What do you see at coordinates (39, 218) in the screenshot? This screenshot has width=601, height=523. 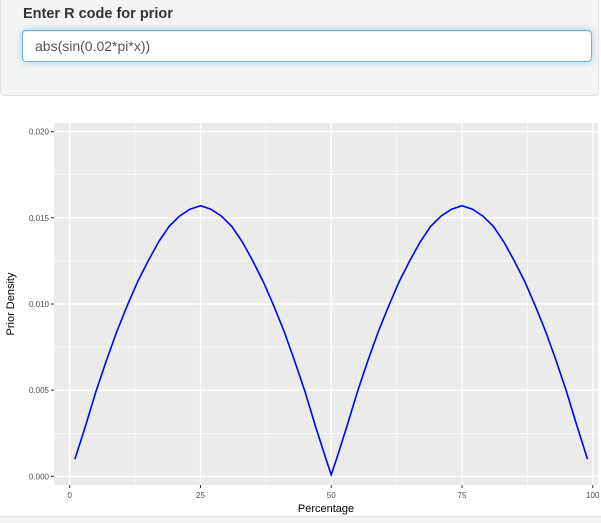 I see `y-tick-label: 0.015` at bounding box center [39, 218].